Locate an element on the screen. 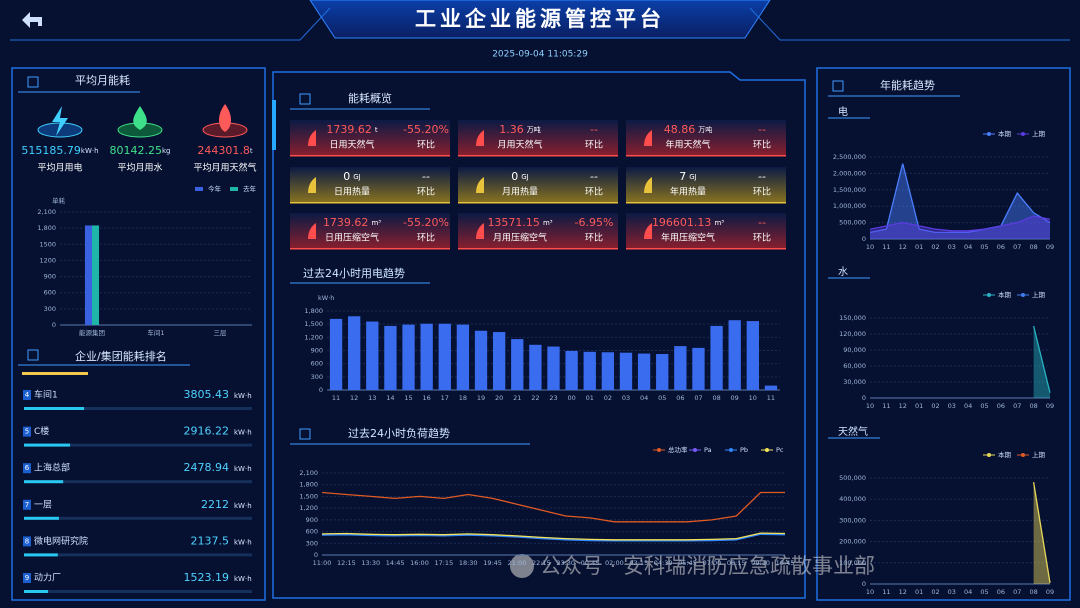 This screenshot has width=1080, height=608. x-tick-label: 16 is located at coordinates (427, 398).